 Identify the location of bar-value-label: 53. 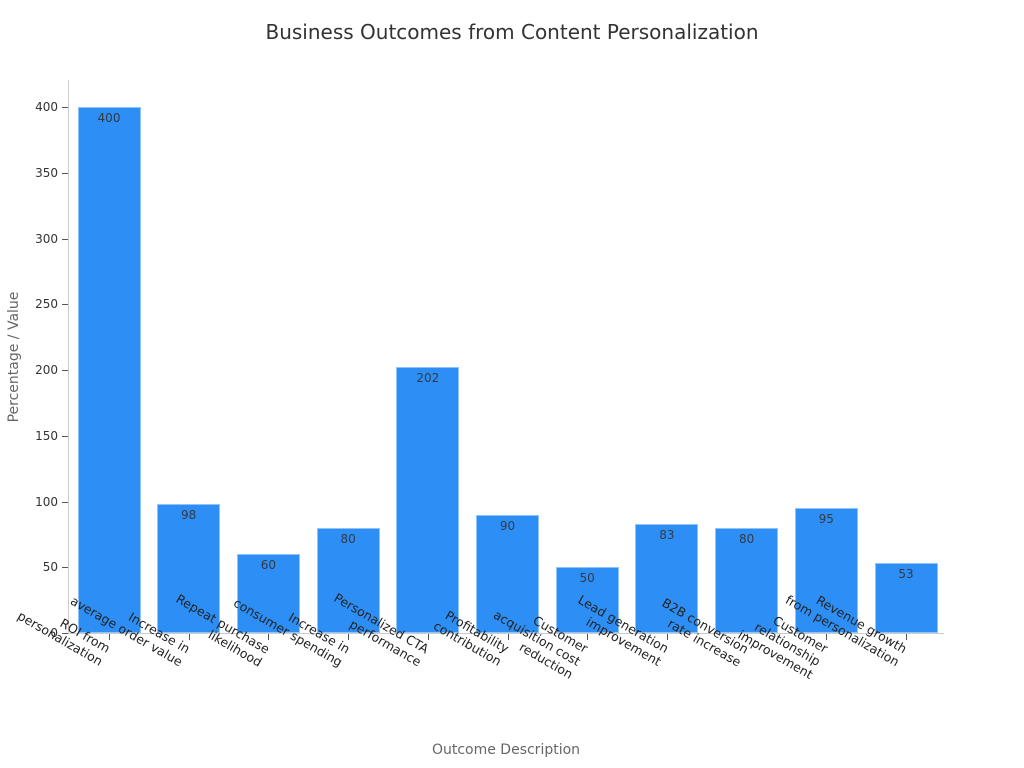
(906, 574).